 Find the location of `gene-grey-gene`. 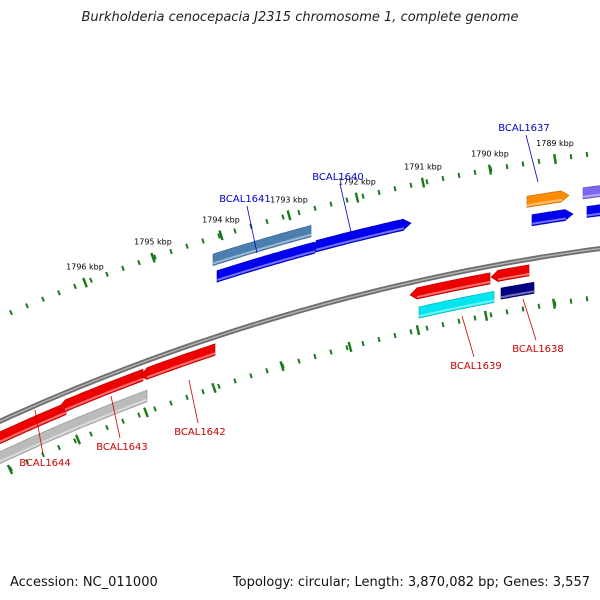

gene-grey-gene is located at coordinates (74, 428).